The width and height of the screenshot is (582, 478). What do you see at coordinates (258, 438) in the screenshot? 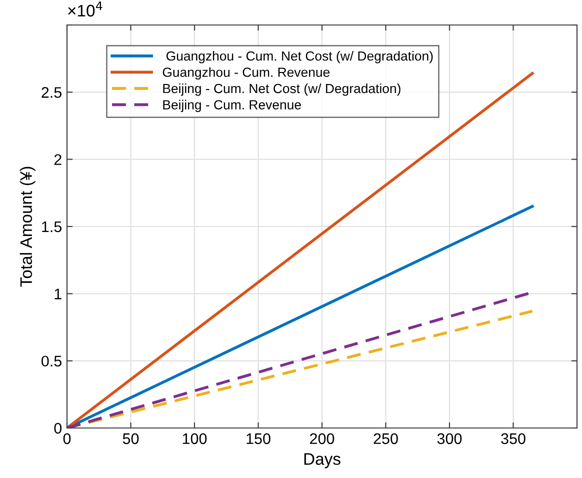
I see `x-tick-label: 150` at bounding box center [258, 438].